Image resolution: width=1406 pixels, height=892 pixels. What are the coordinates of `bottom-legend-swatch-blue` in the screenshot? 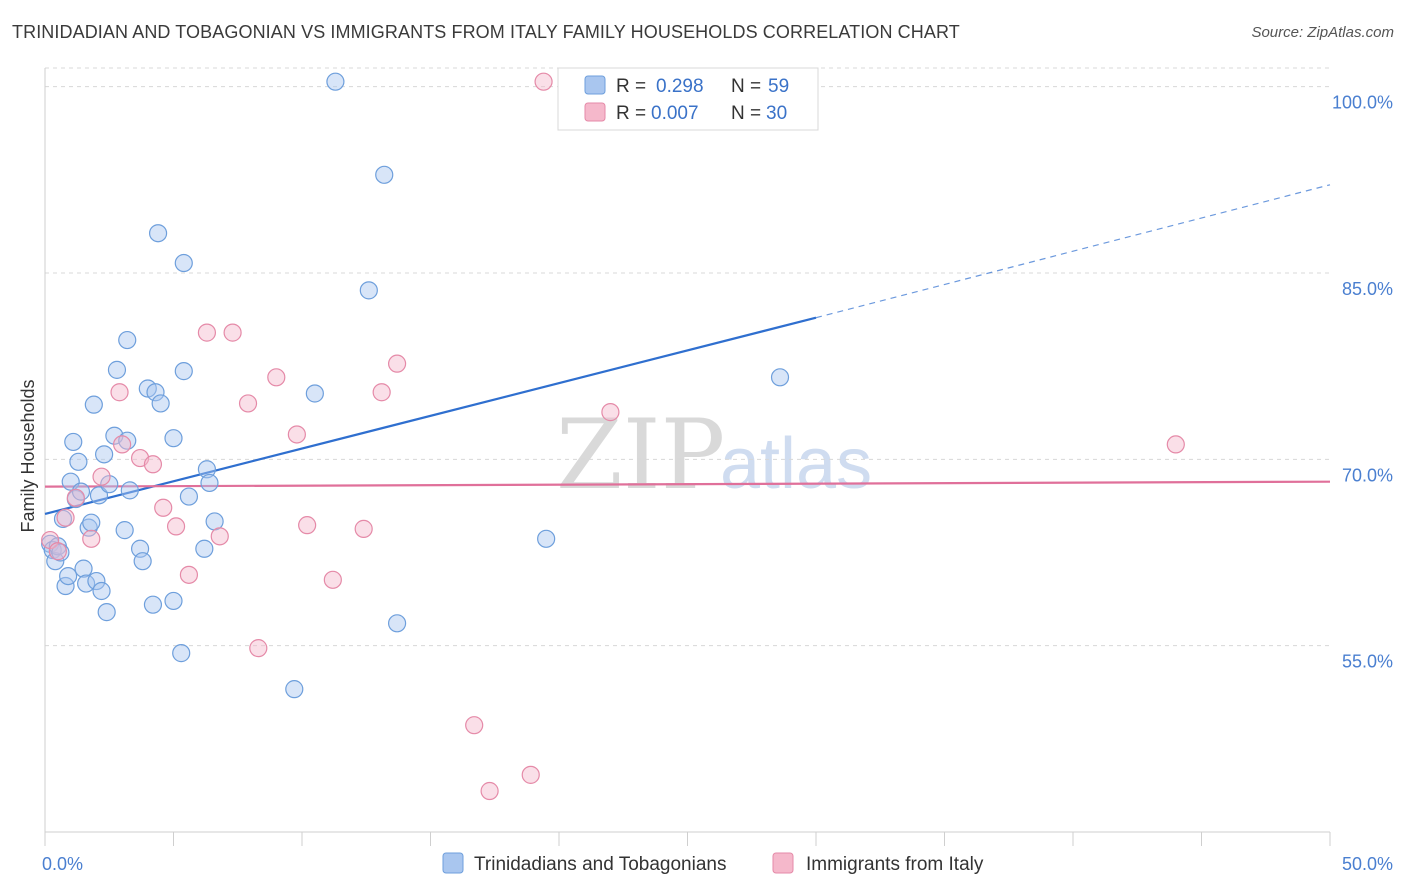 It's located at (453, 863).